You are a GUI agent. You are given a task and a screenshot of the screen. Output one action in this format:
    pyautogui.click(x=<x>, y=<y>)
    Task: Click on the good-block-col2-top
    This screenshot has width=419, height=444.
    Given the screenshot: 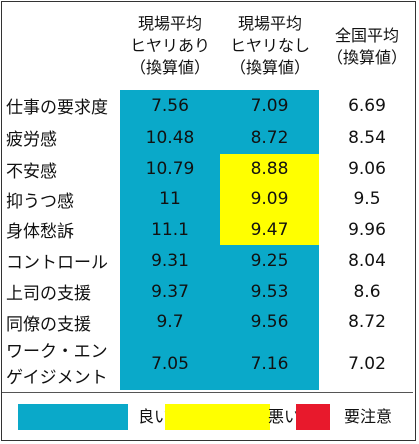 What is the action you would take?
    pyautogui.click(x=269, y=122)
    